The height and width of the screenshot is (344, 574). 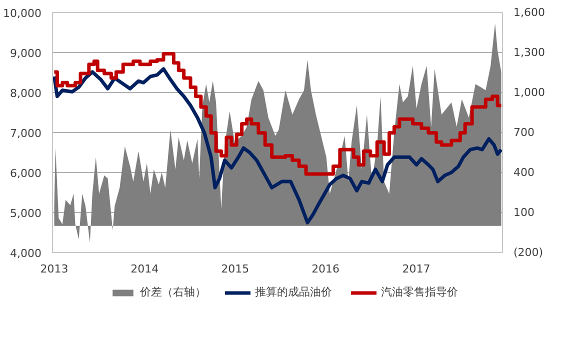 What do you see at coordinates (529, 52) in the screenshot?
I see `y2-tick-label: 1,300` at bounding box center [529, 52].